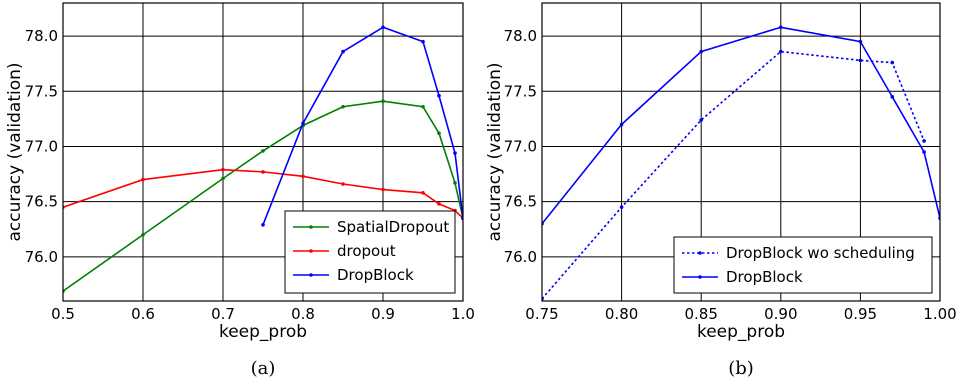  What do you see at coordinates (741, 368) in the screenshot?
I see `panel-caption: (b)` at bounding box center [741, 368].